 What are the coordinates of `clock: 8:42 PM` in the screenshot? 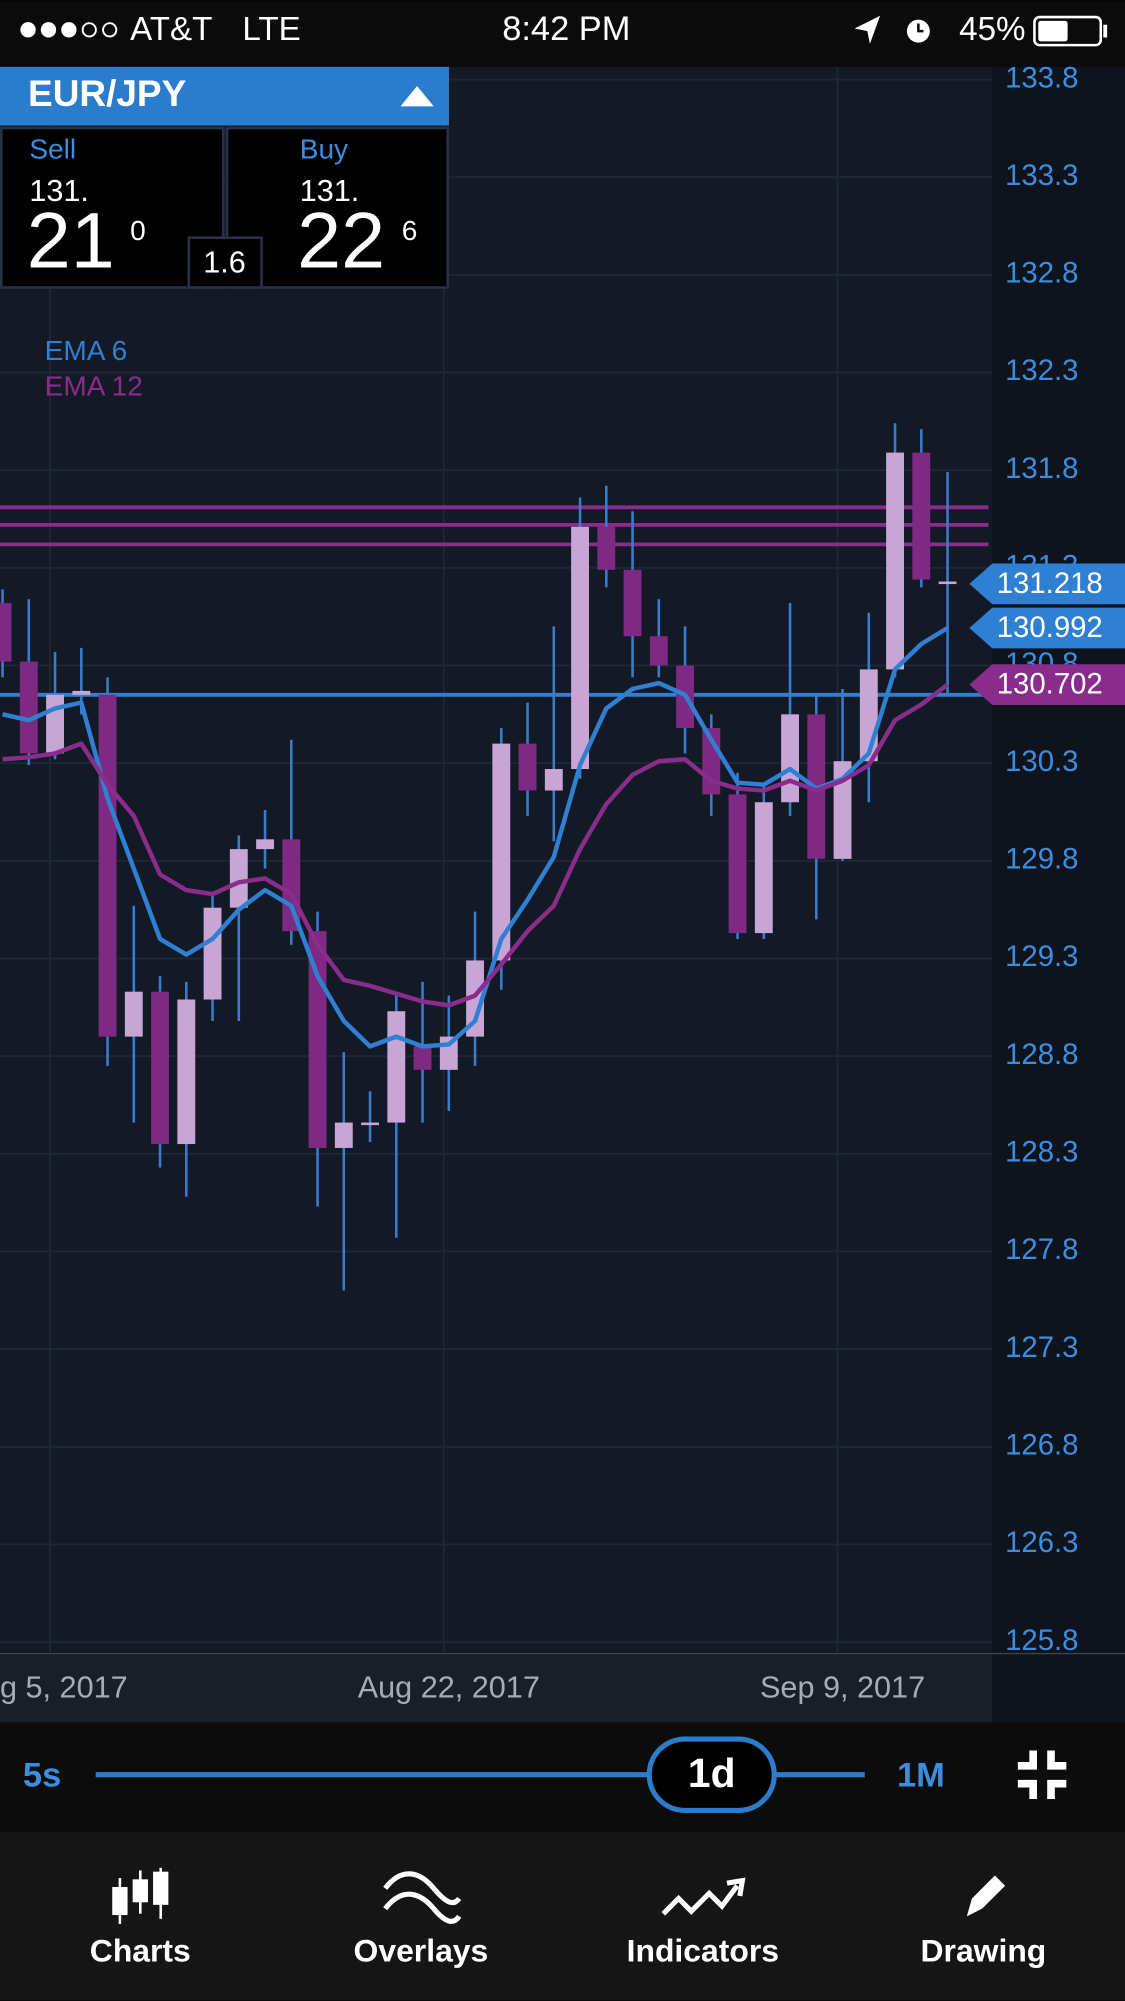 It's located at (566, 29).